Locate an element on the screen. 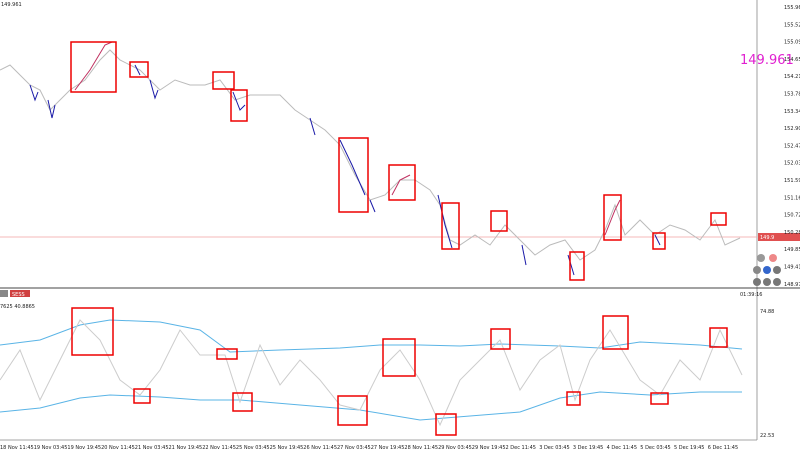 The image size is (800, 458). price-axis-label: 151.59 is located at coordinates (792, 181).